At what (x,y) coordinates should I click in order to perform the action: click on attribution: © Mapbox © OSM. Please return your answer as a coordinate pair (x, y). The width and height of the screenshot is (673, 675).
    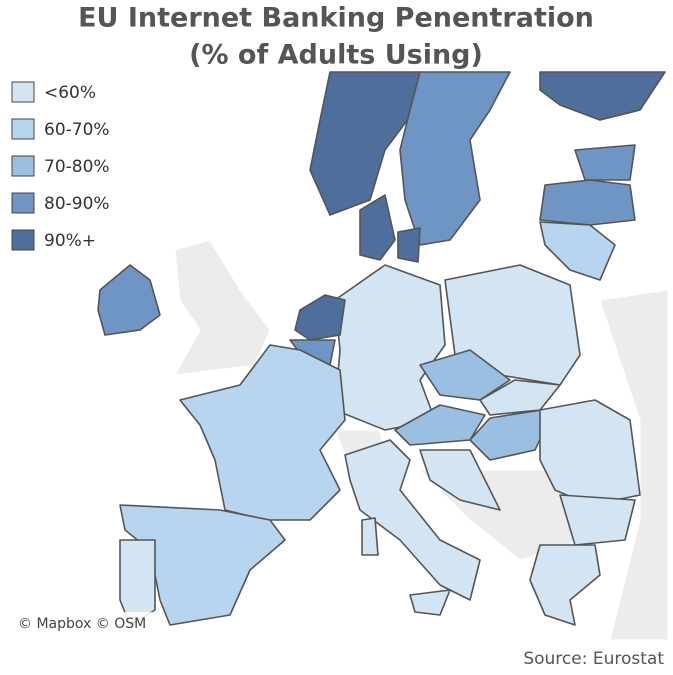
    Looking at the image, I should click on (82, 624).